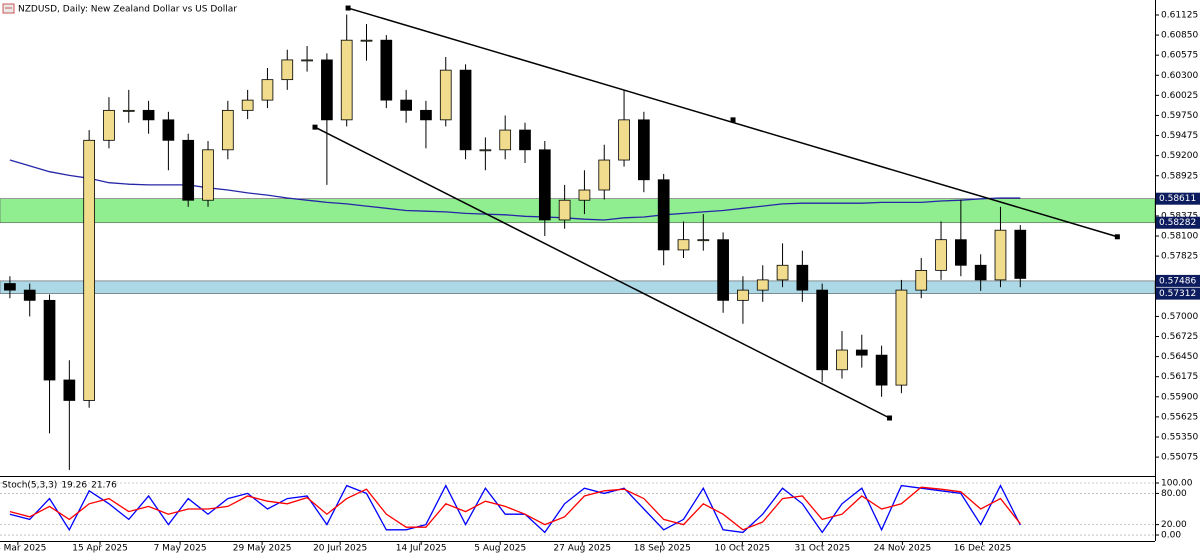 The height and width of the screenshot is (554, 1200). I want to click on y-tick-label: 0.61125, so click(1179, 15).